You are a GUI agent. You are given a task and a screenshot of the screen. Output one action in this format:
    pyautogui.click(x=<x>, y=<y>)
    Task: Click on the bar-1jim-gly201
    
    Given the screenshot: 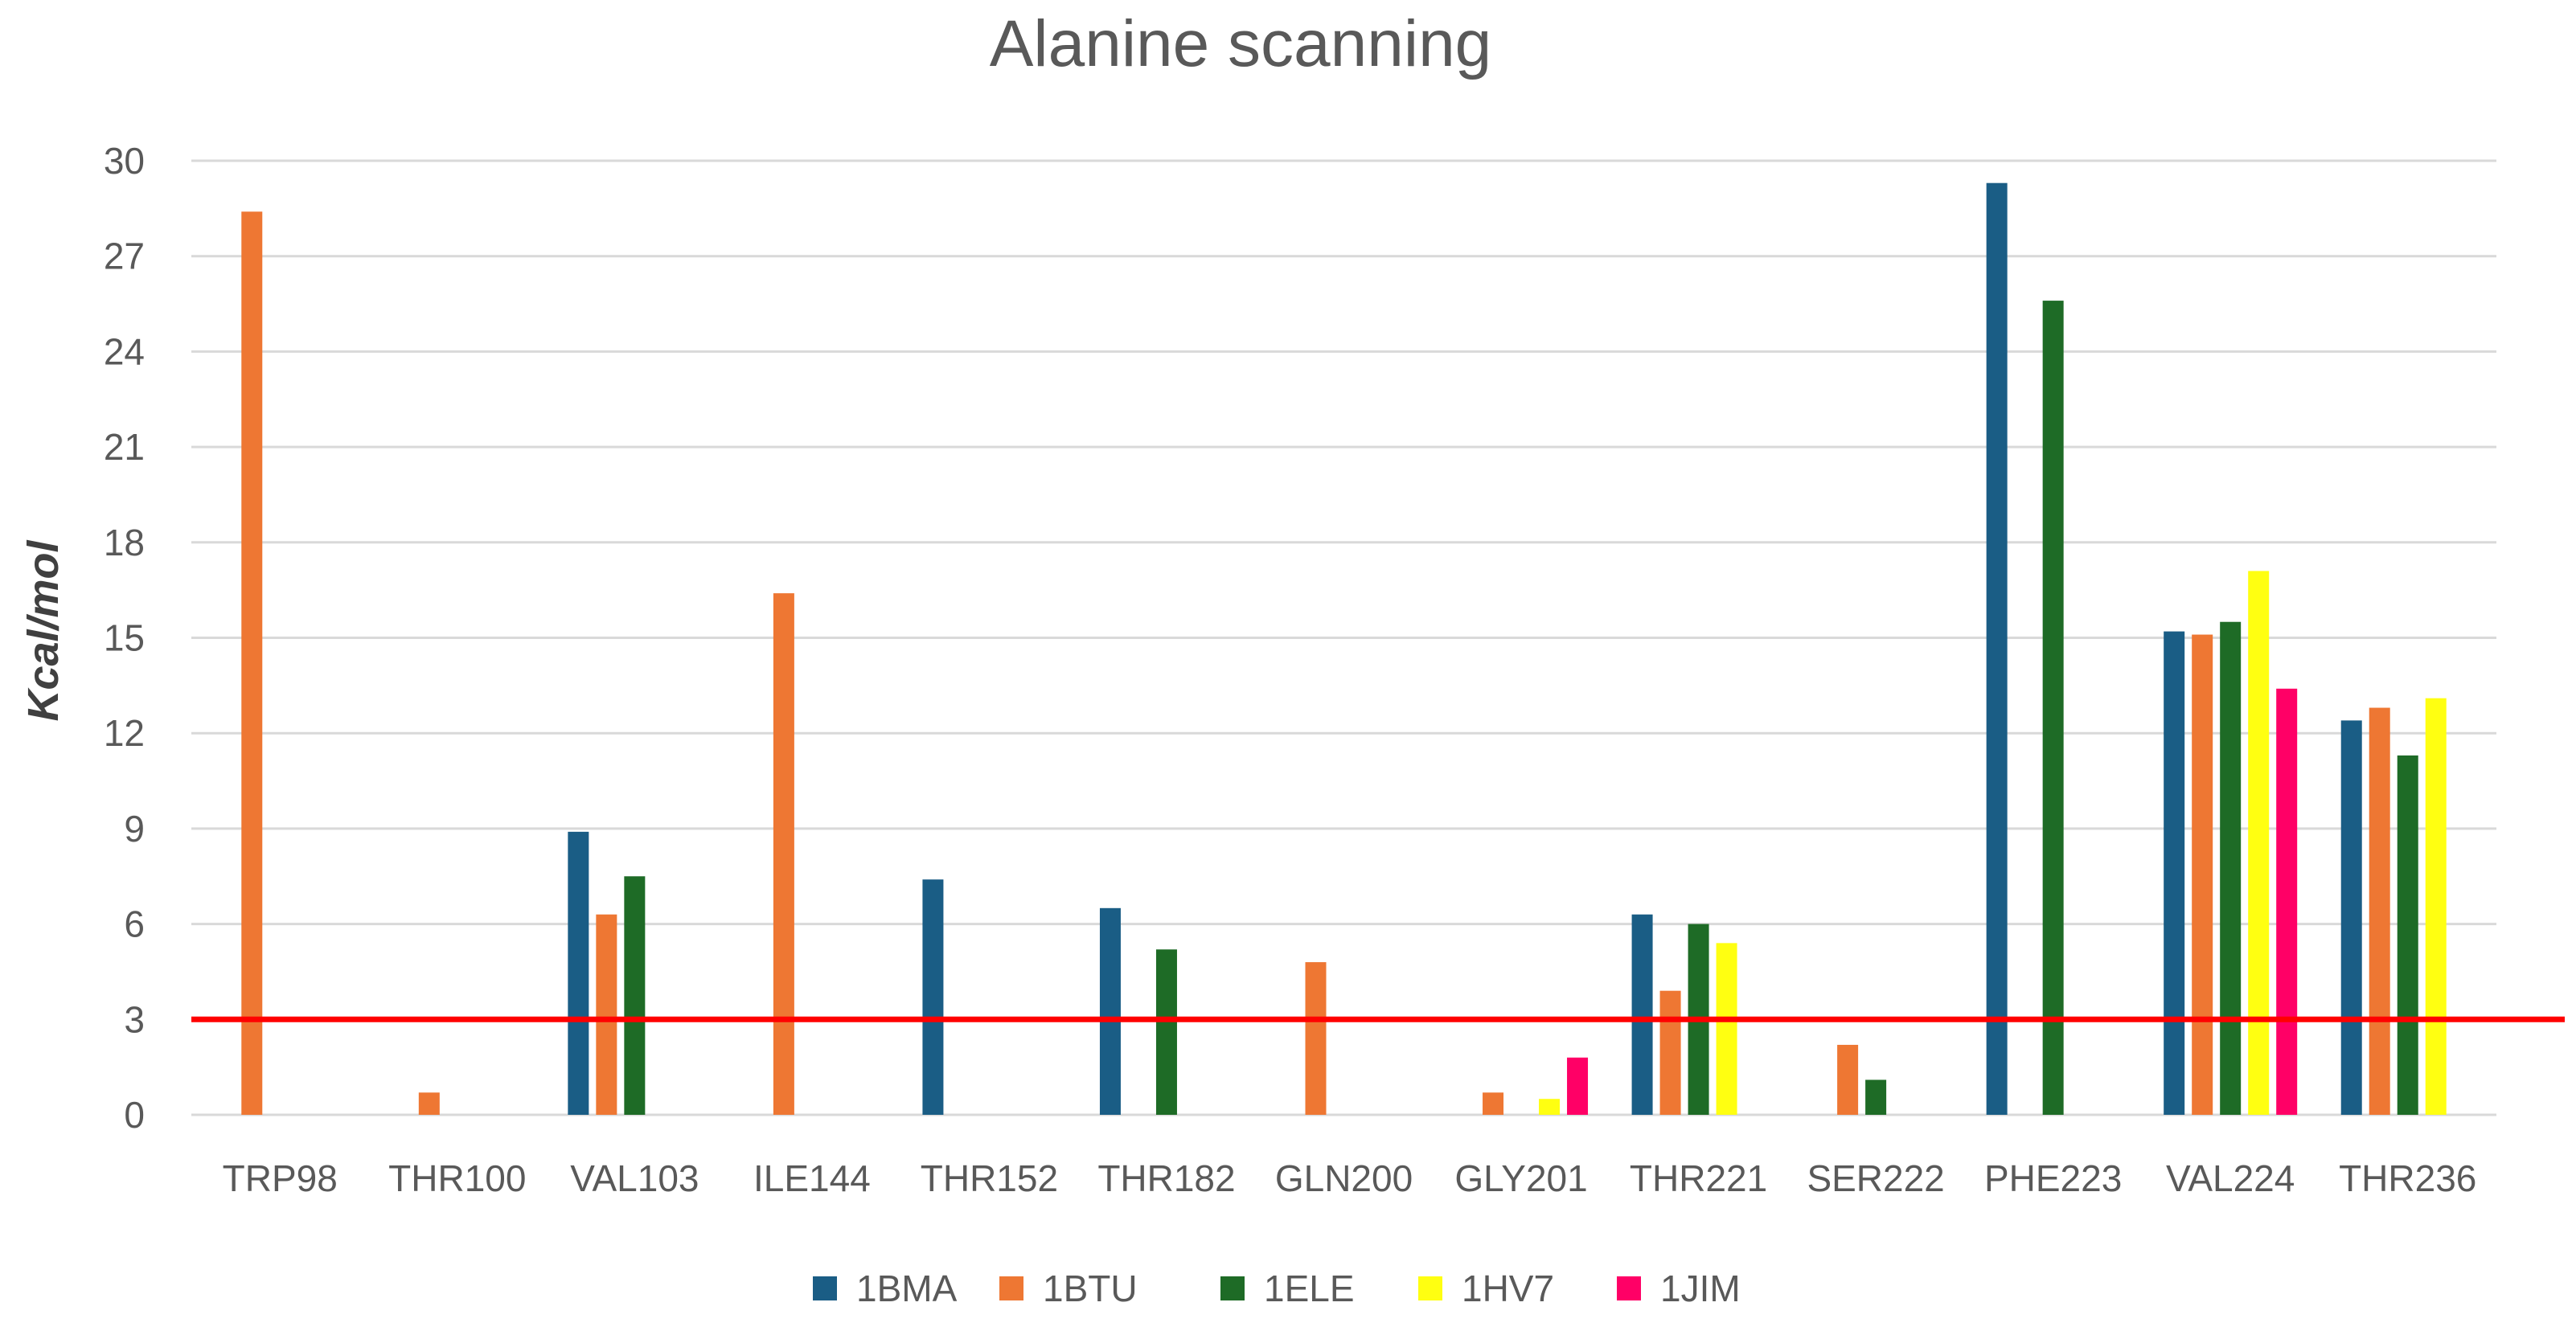 What is the action you would take?
    pyautogui.click(x=1578, y=1086)
    